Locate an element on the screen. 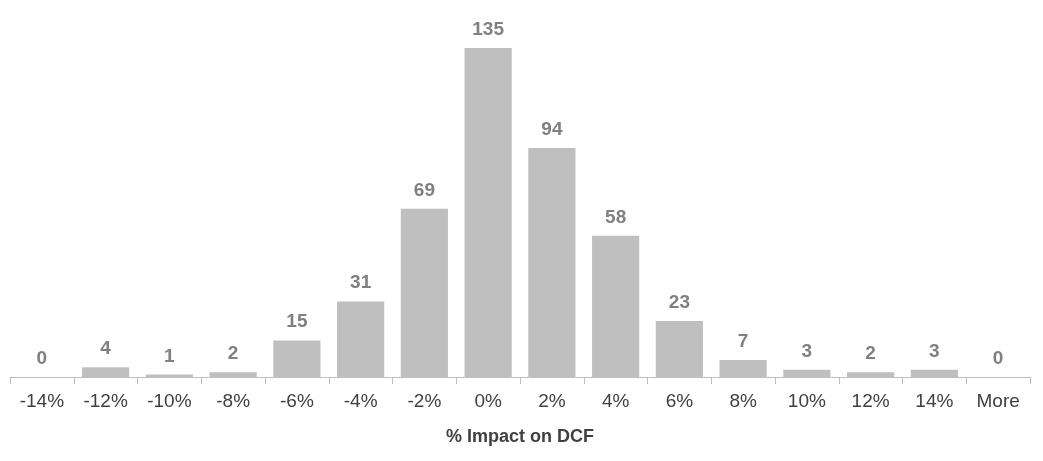 This screenshot has width=1043, height=461. x-axis-title: % Impact on DCF is located at coordinates (520, 436).